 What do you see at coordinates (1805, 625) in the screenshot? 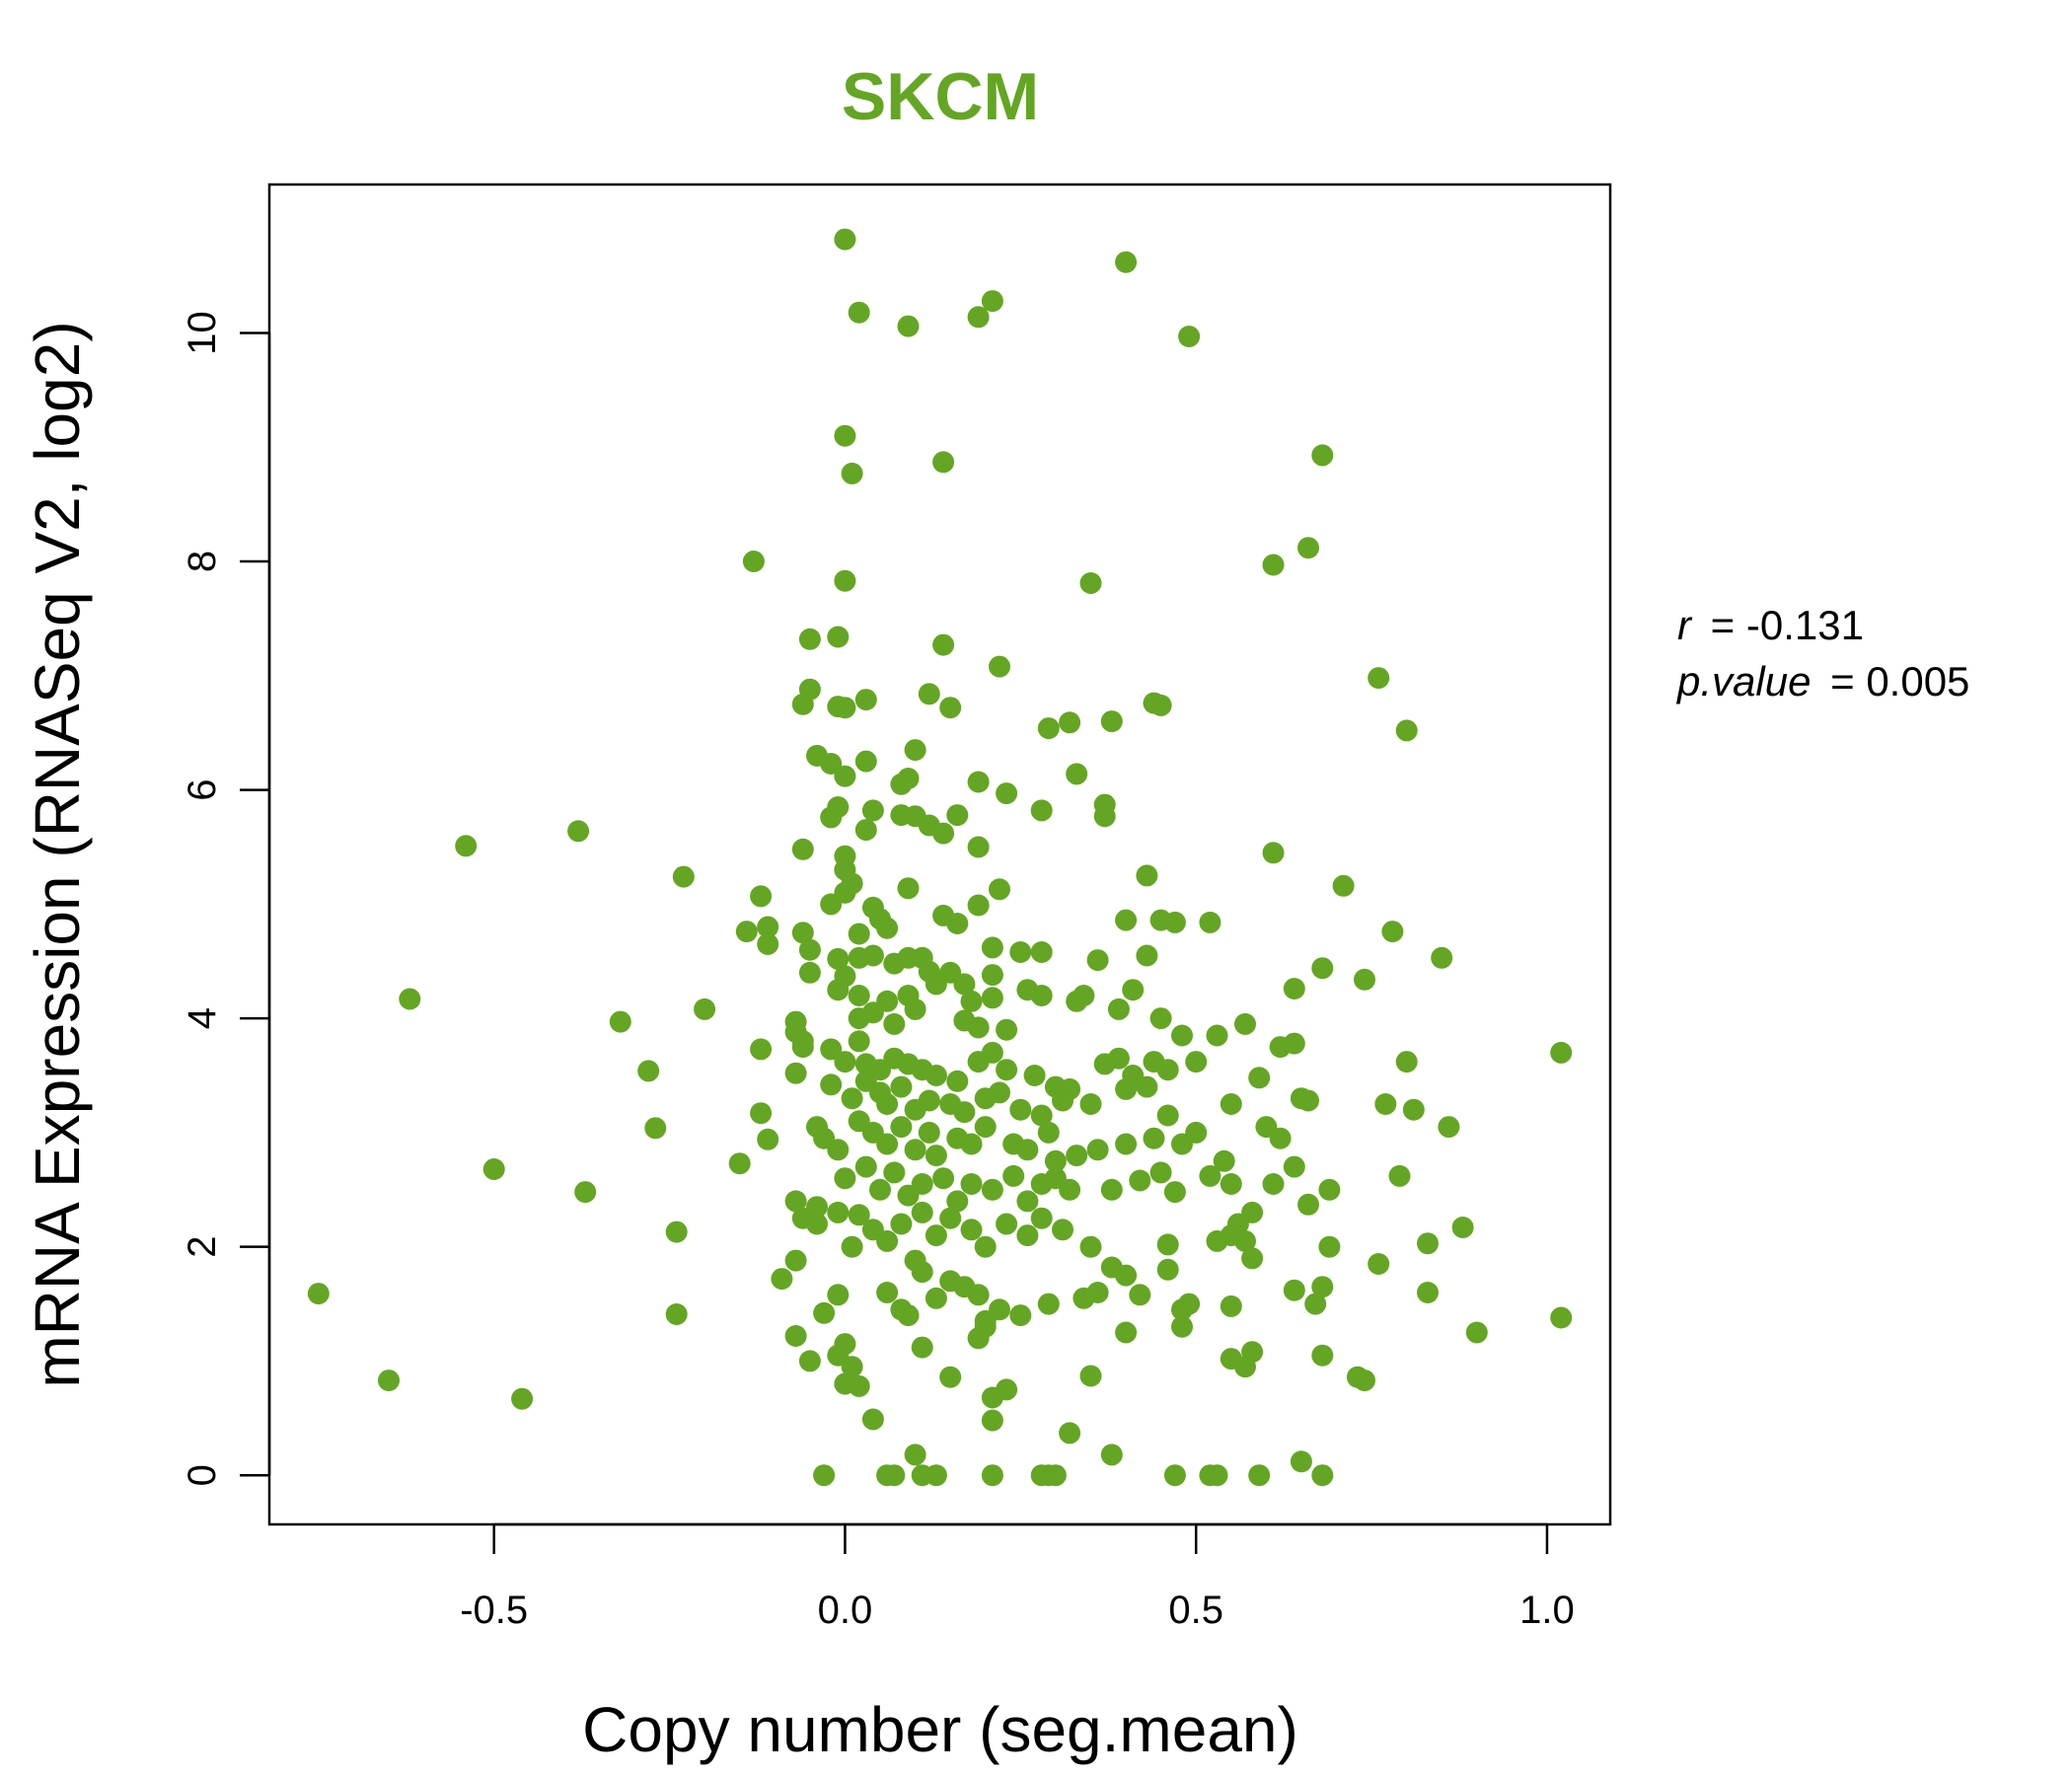
I see `r-value: -0.131` at bounding box center [1805, 625].